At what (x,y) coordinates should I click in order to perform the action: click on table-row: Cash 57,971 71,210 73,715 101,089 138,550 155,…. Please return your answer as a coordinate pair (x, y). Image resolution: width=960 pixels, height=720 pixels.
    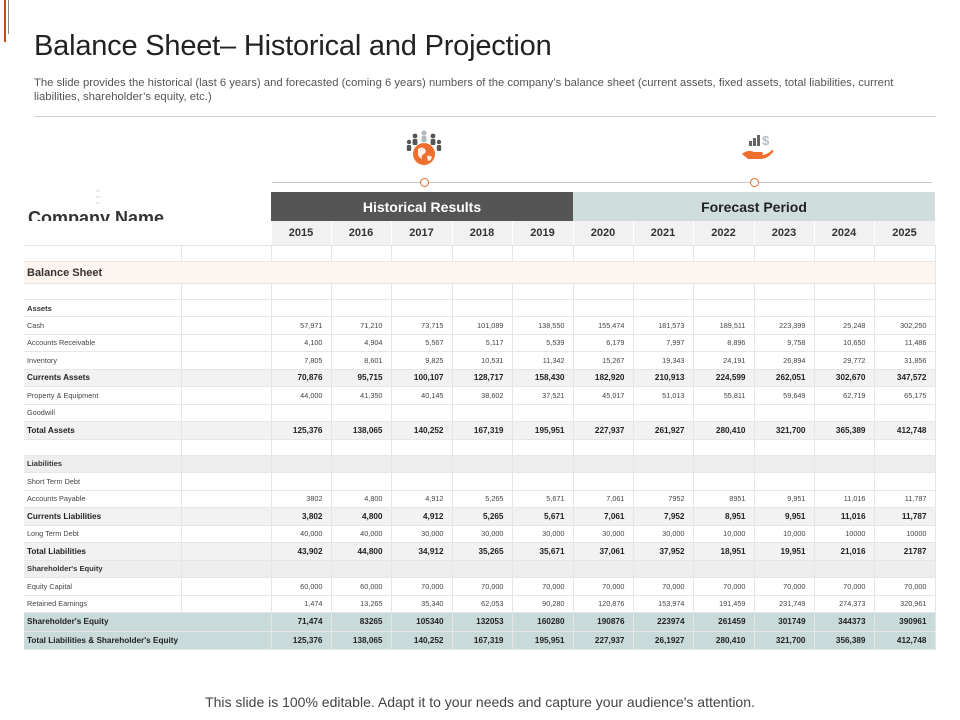
    Looking at the image, I should click on (480, 325).